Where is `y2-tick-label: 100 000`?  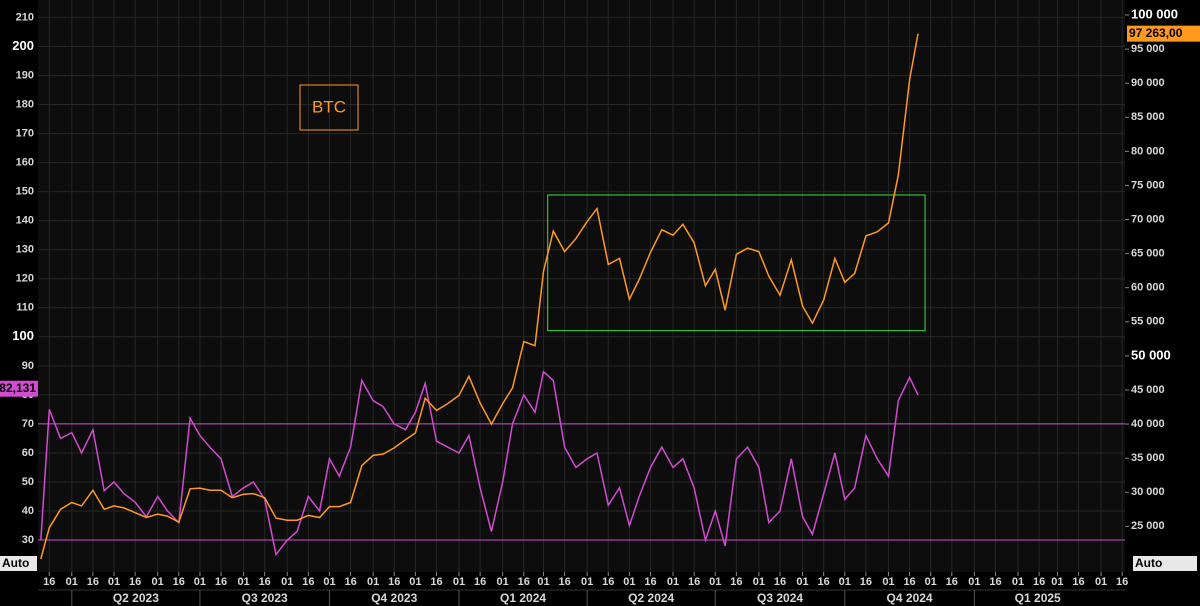 y2-tick-label: 100 000 is located at coordinates (1154, 13).